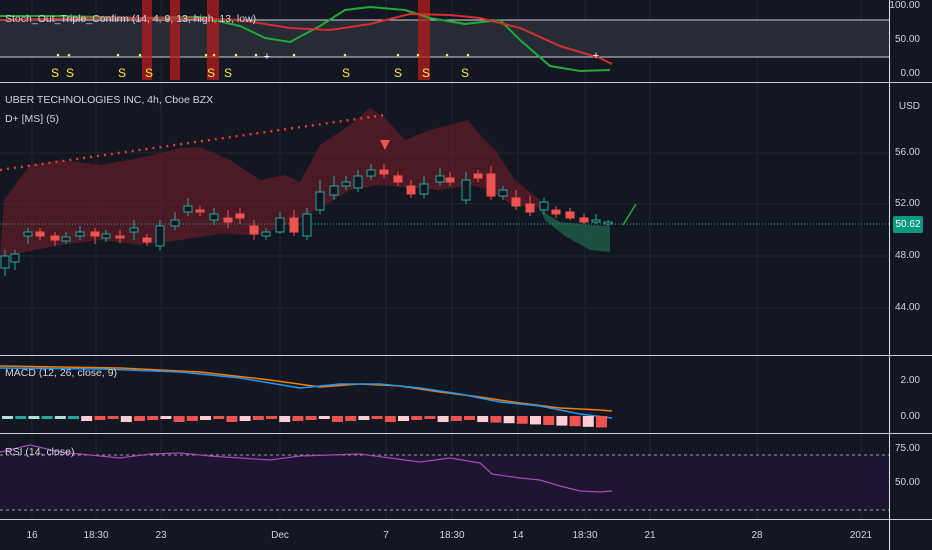 The image size is (932, 550). I want to click on rsi-line, so click(306, 468).